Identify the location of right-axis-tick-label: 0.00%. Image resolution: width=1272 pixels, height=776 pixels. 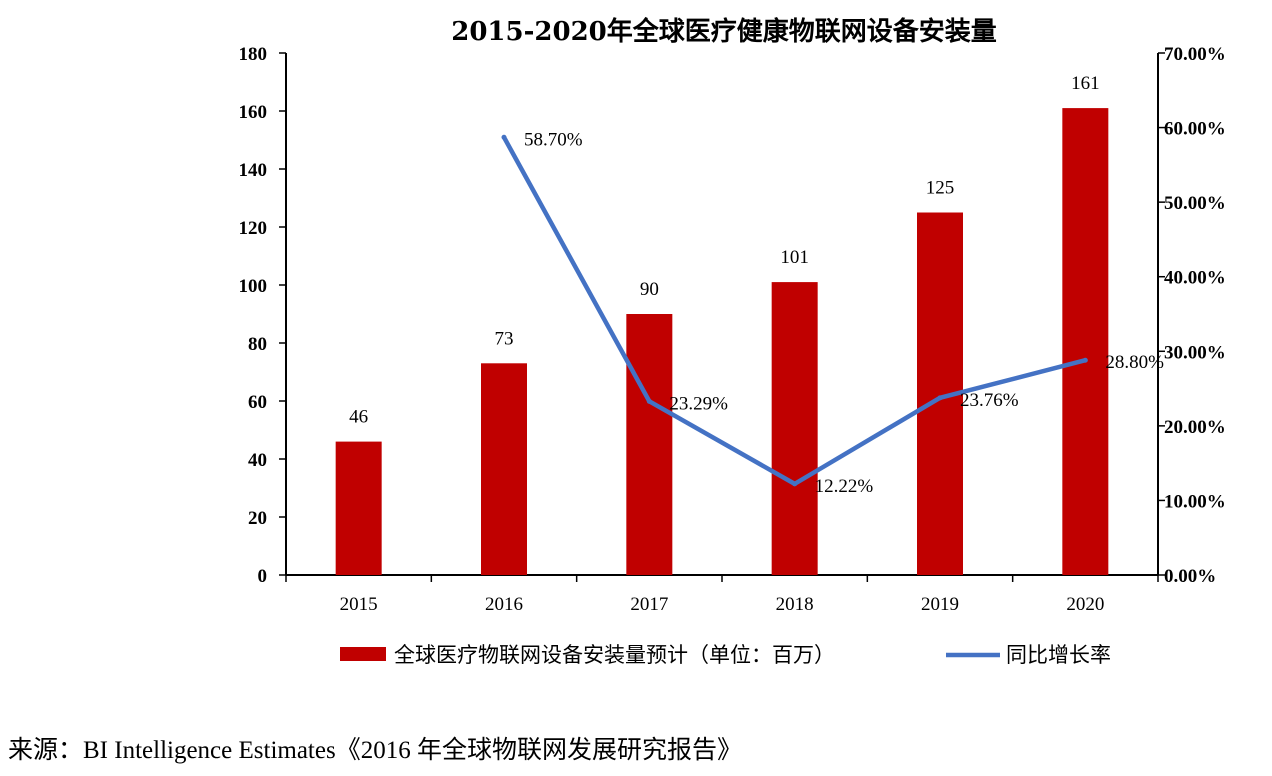
(1190, 576).